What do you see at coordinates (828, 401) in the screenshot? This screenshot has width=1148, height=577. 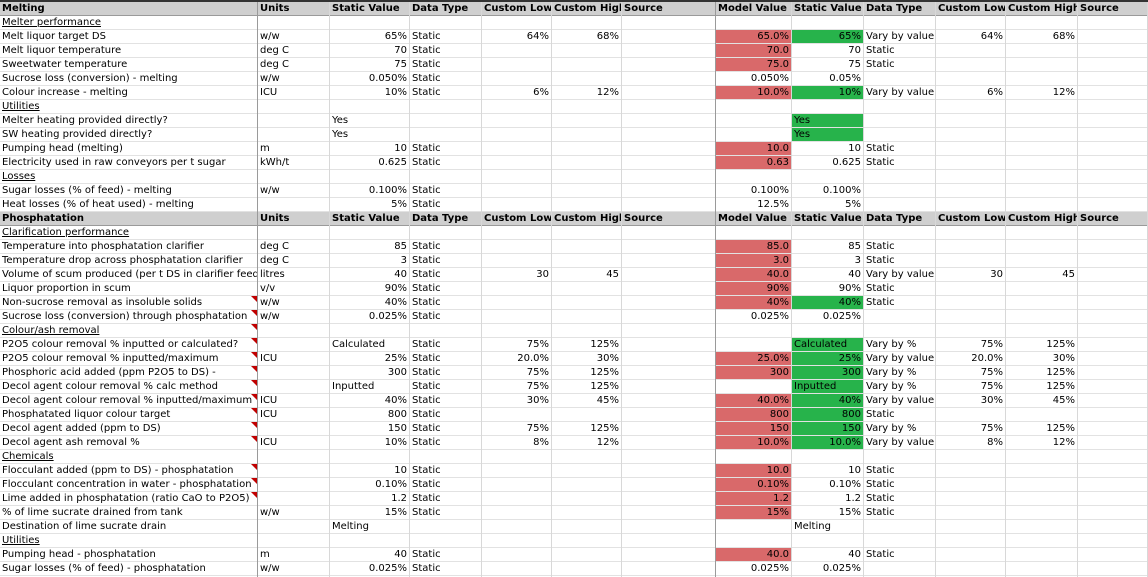 I see `cell-c8: 40%` at bounding box center [828, 401].